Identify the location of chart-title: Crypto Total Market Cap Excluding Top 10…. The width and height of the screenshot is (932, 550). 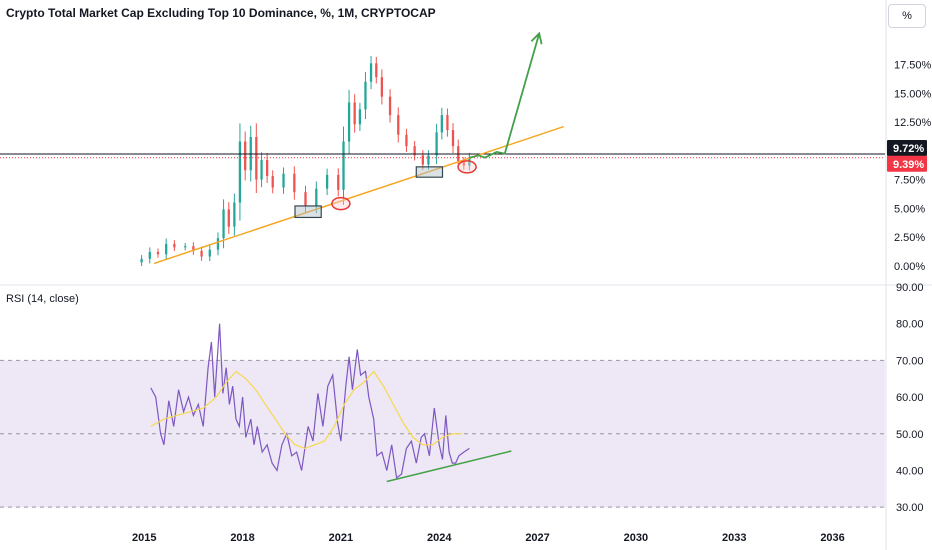
(221, 13).